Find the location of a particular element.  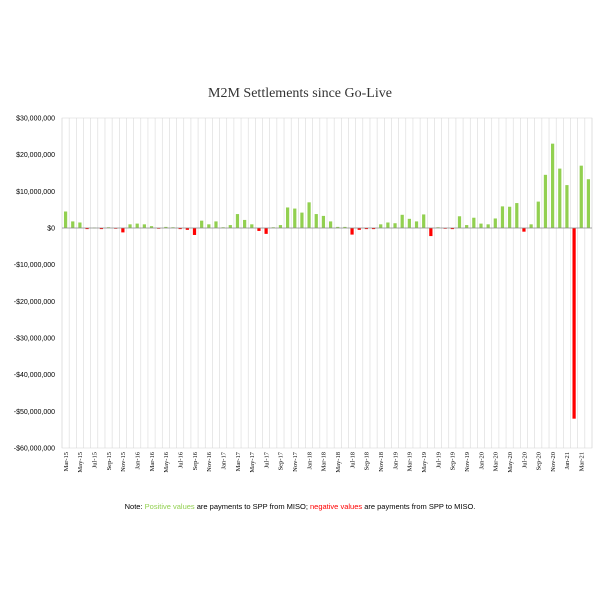

x-tick-label: Nov-20 is located at coordinates (553, 462).